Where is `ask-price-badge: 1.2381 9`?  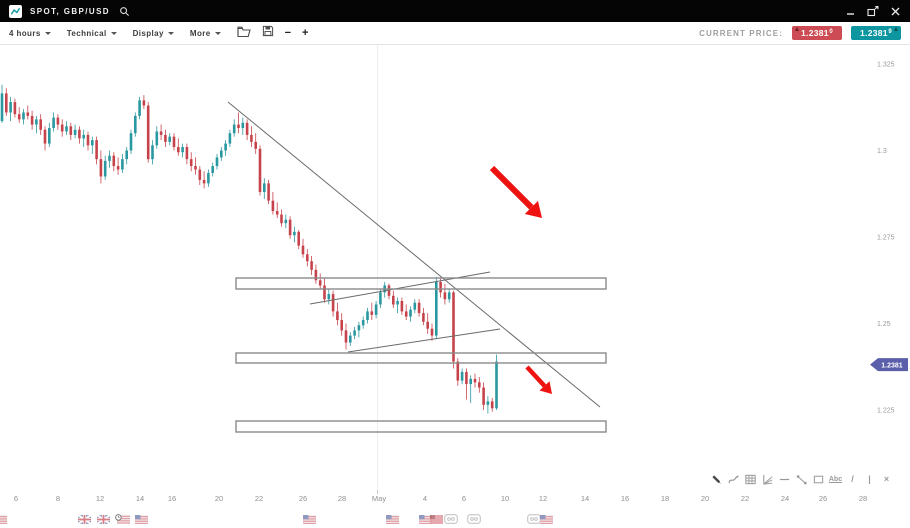 ask-price-badge: 1.2381 9 is located at coordinates (876, 33).